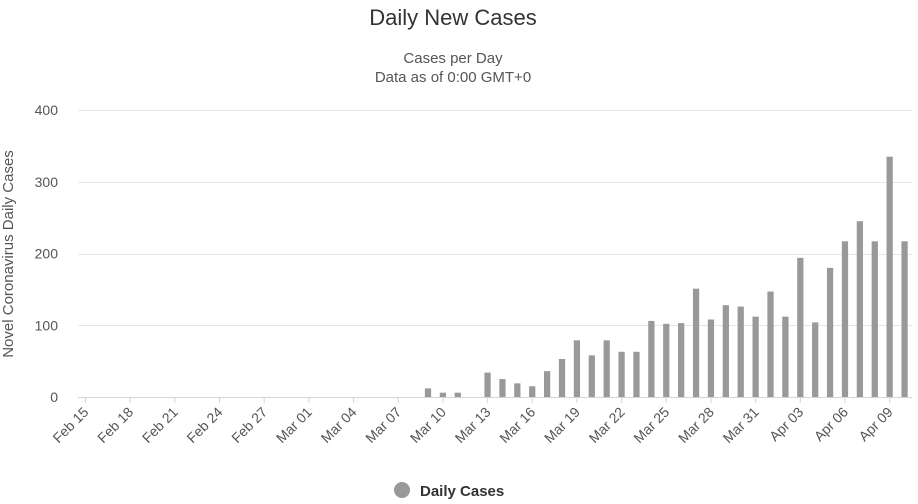 This screenshot has height=504, width=918. I want to click on x-tick-label: Feb 18, so click(115, 425).